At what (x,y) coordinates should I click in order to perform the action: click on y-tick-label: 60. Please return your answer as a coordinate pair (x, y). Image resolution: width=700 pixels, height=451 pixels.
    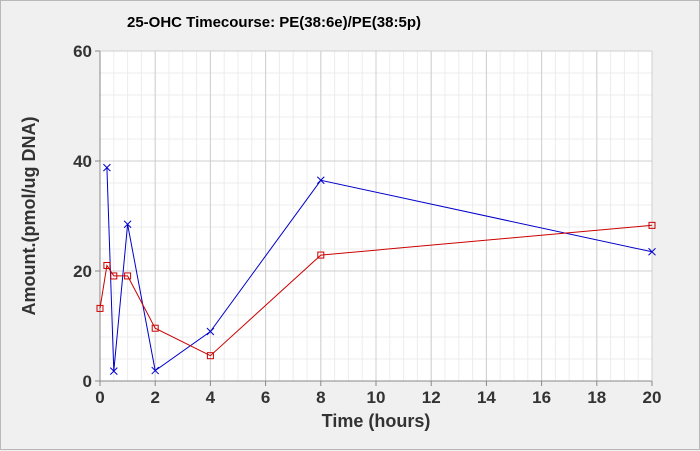
    Looking at the image, I should click on (82, 51).